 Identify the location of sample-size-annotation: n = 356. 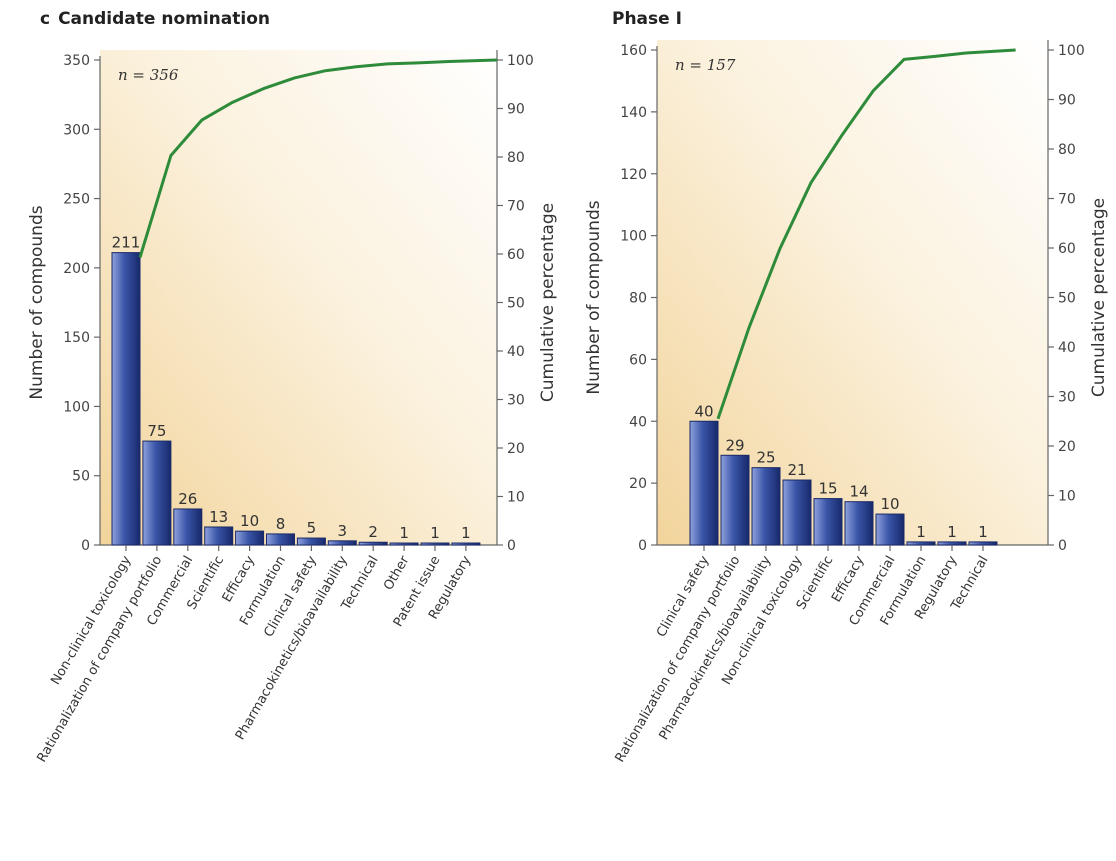
(148, 75).